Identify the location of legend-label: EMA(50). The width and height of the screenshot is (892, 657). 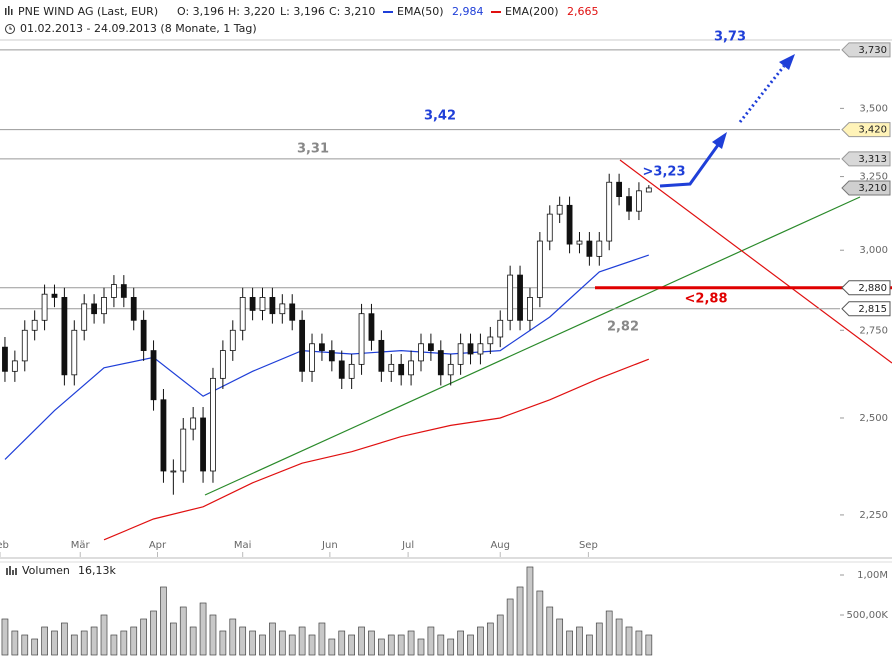
(420, 11).